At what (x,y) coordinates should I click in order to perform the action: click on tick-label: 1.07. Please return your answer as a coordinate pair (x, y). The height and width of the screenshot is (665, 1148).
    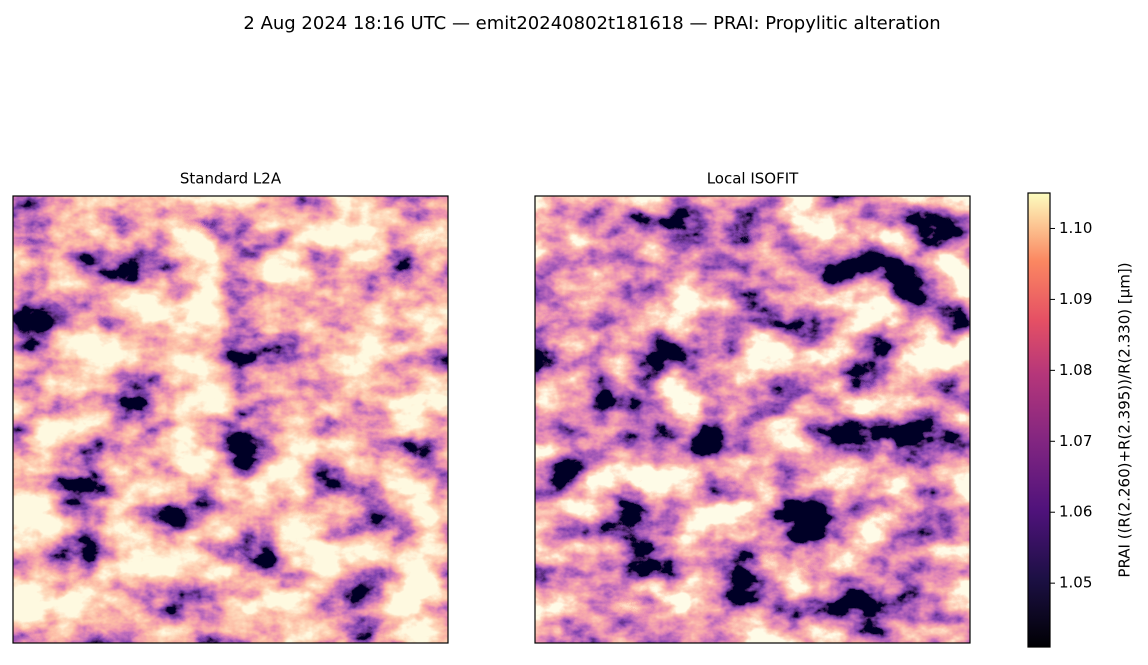
    Looking at the image, I should click on (1075, 441).